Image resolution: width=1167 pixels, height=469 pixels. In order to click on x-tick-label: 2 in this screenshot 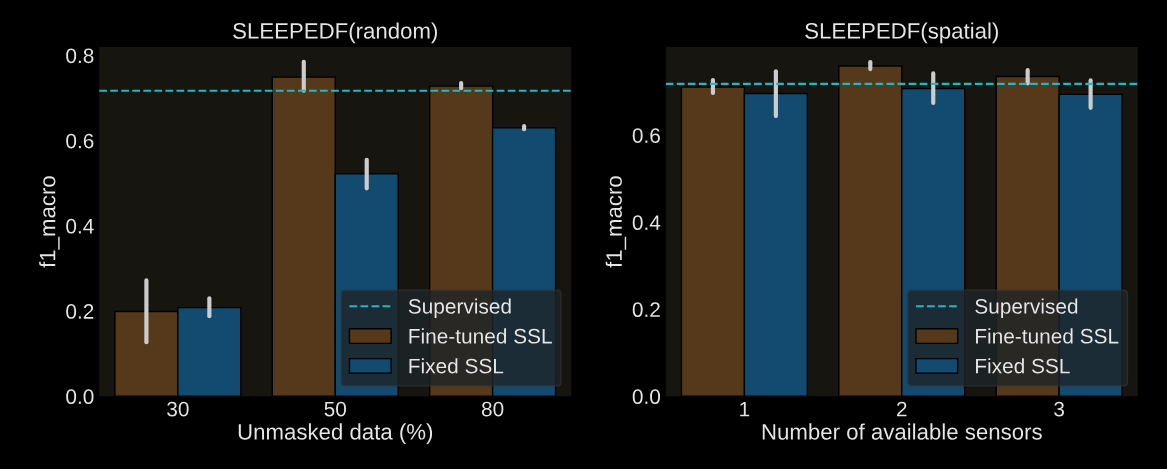, I will do `click(902, 409)`.